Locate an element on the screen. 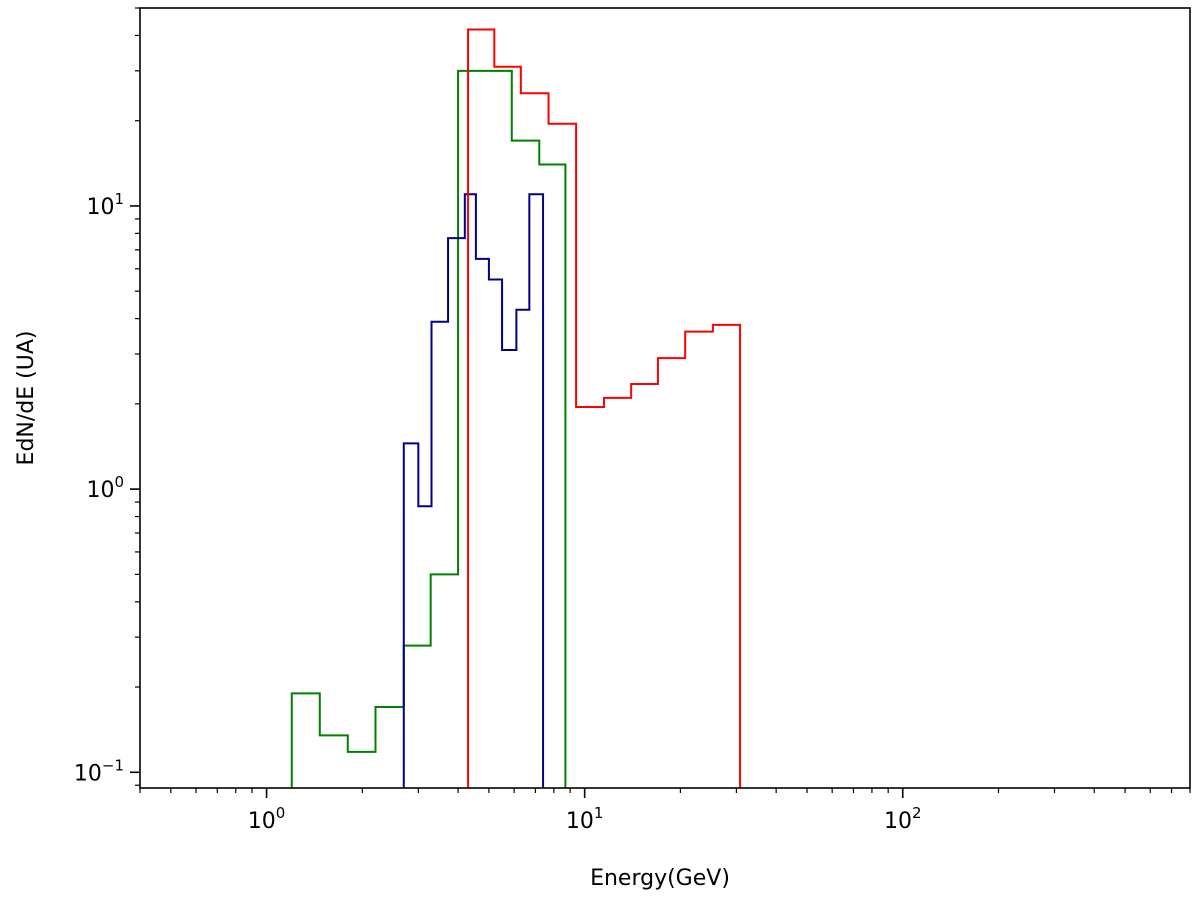 The height and width of the screenshot is (902, 1200). x-axis-label: Energy(GeV) is located at coordinates (660, 878).